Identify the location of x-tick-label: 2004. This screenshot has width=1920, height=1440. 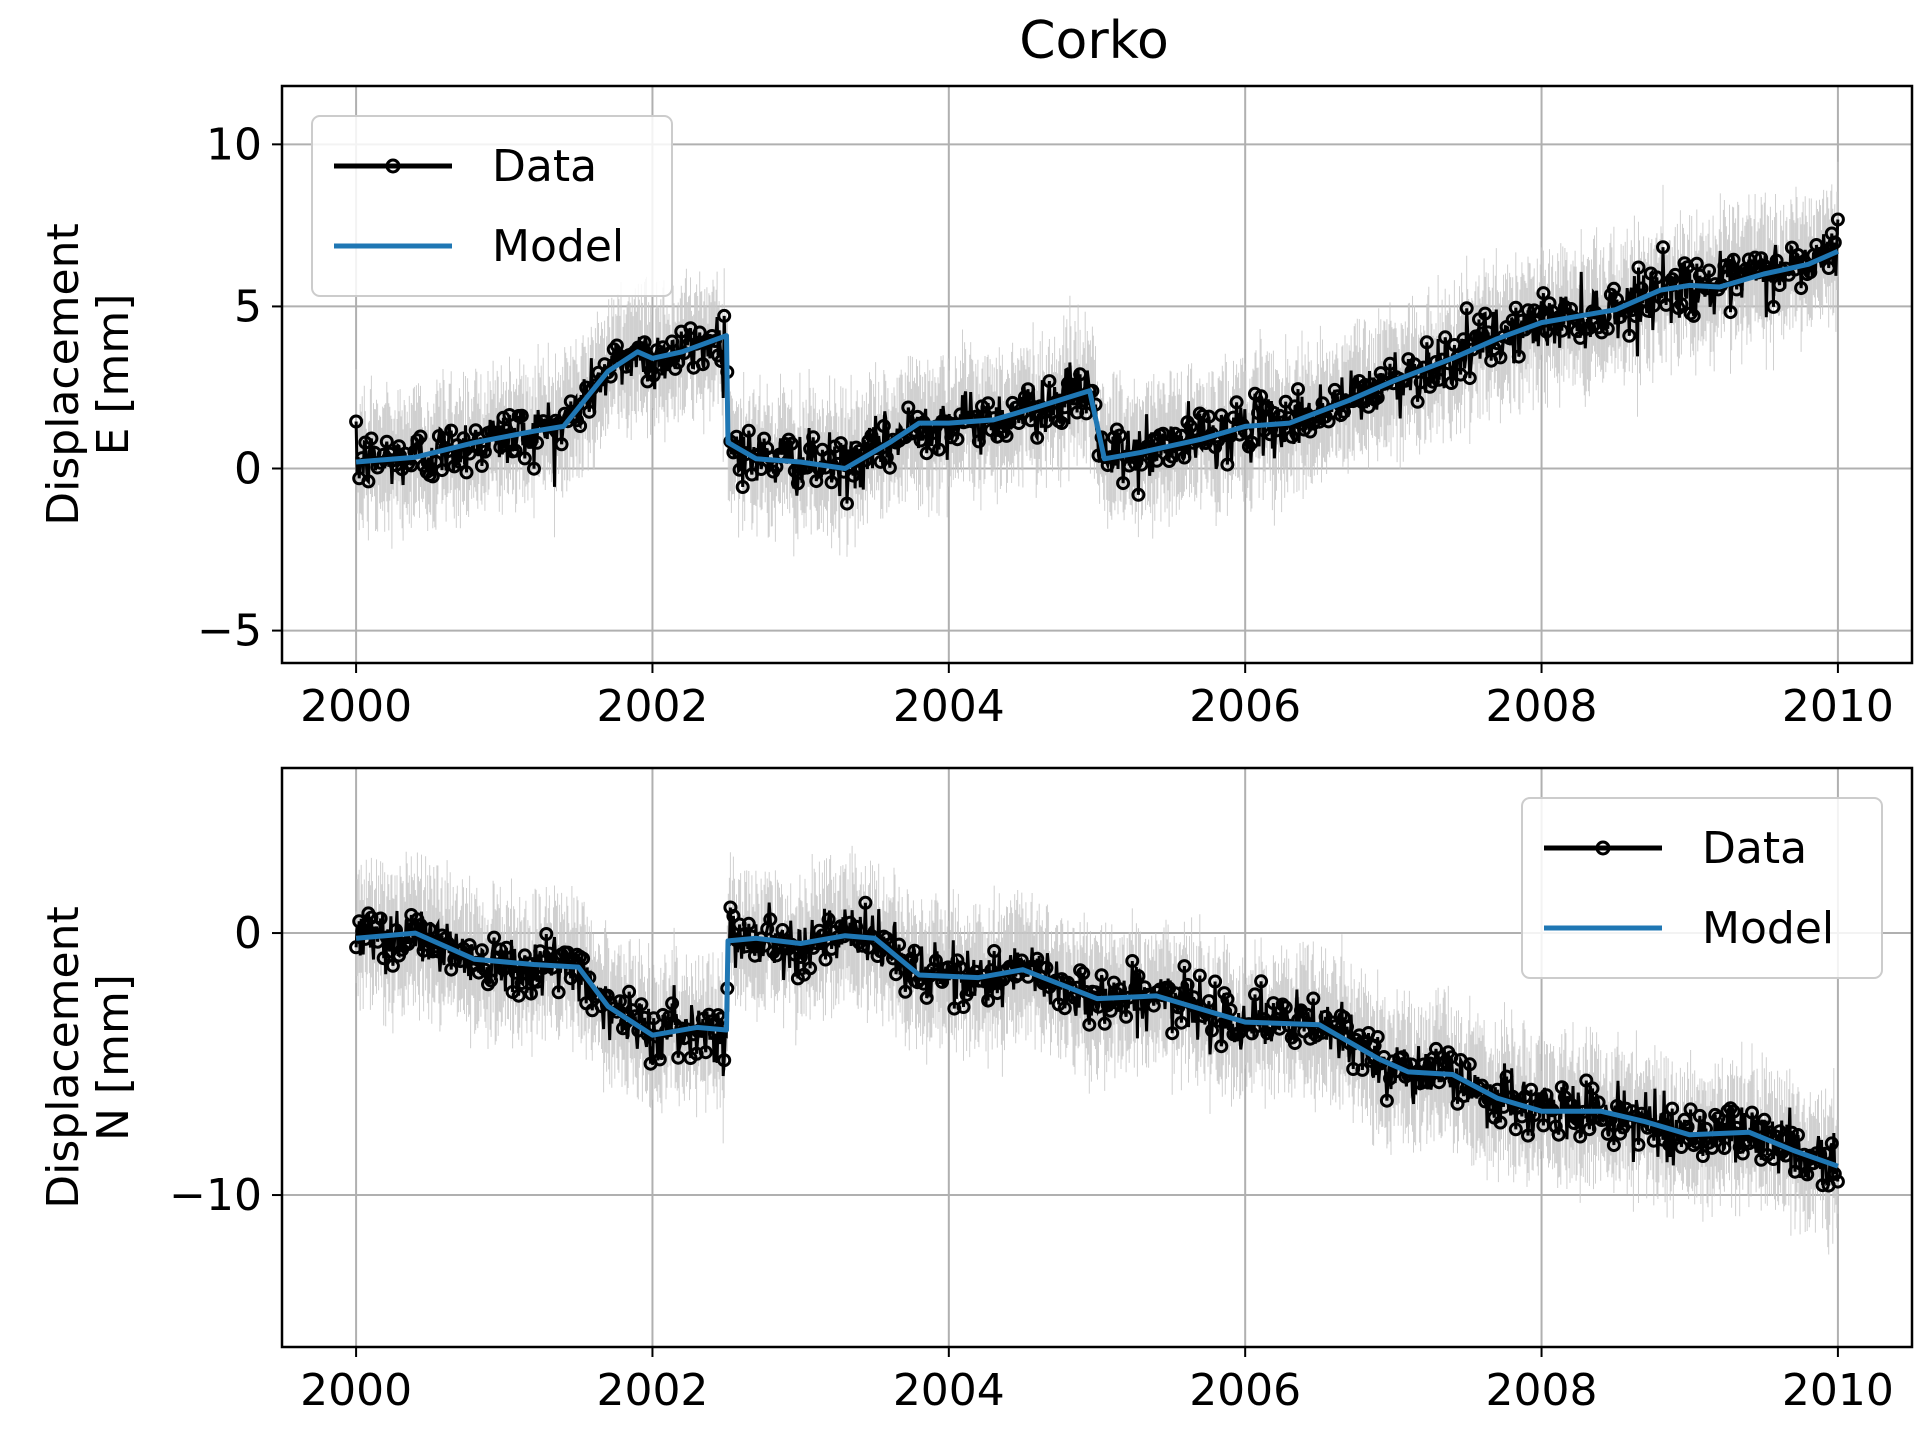
(949, 1390).